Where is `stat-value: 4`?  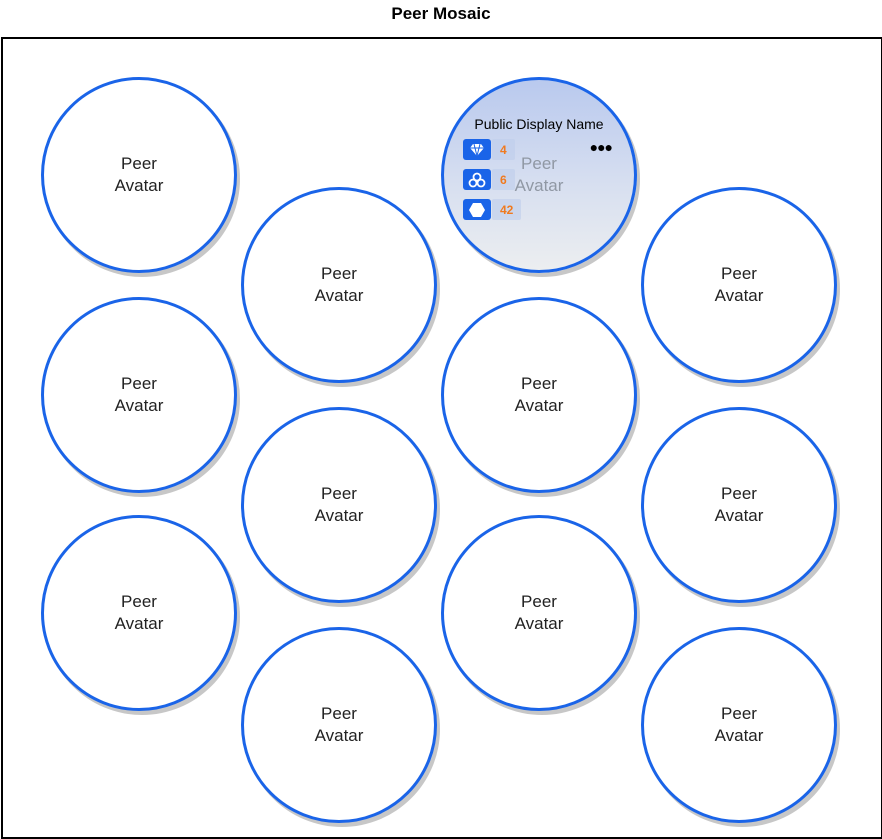
stat-value: 4 is located at coordinates (503, 149).